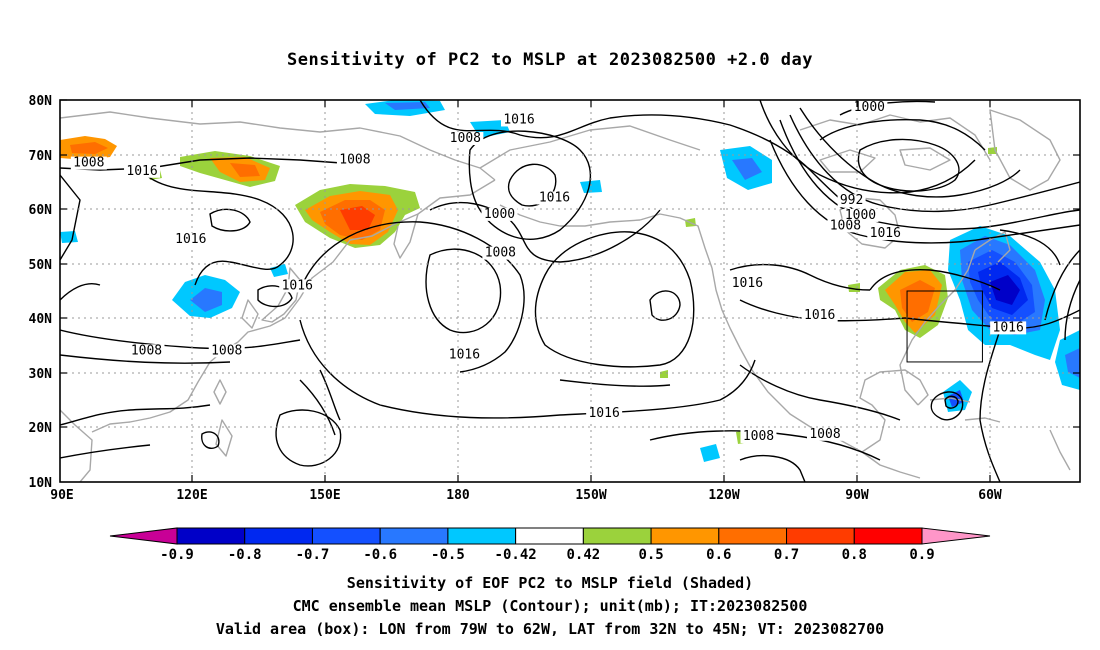  I want to click on colorbar-label: 0.8, so click(854, 555).